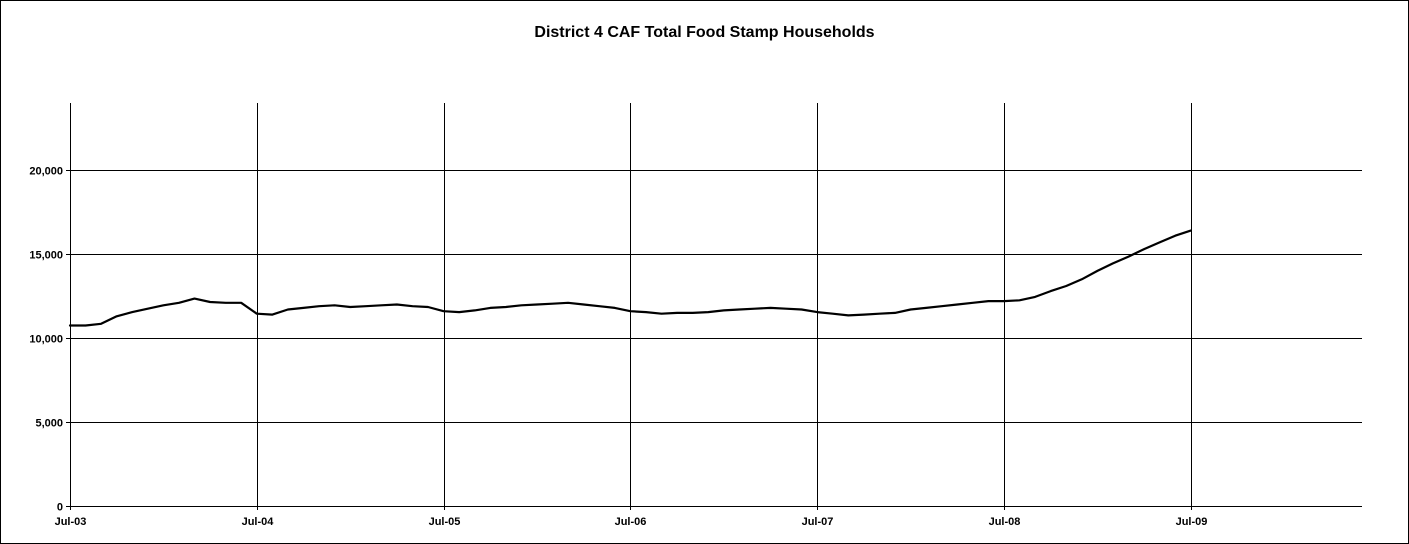  I want to click on y-tick-label: 20,000, so click(46, 172).